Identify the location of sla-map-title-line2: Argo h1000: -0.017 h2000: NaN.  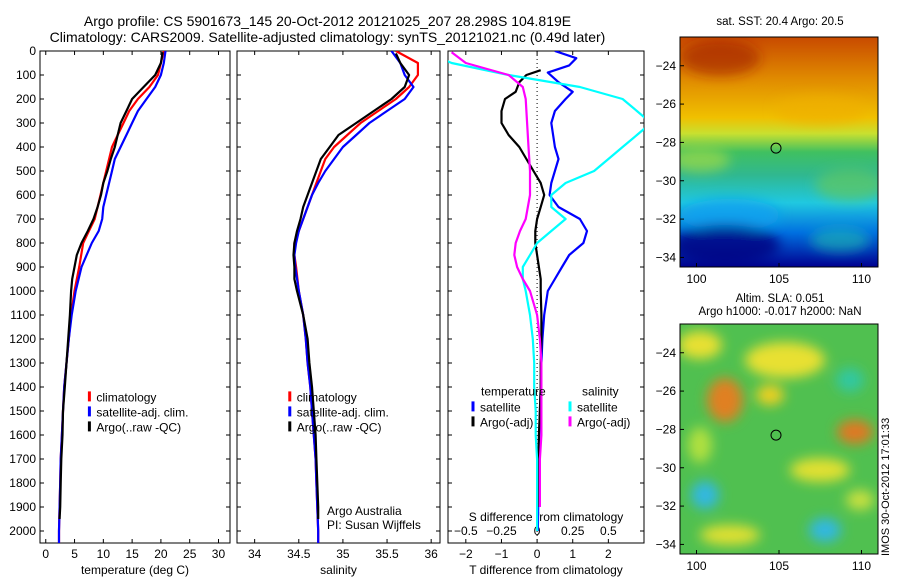
(780, 312).